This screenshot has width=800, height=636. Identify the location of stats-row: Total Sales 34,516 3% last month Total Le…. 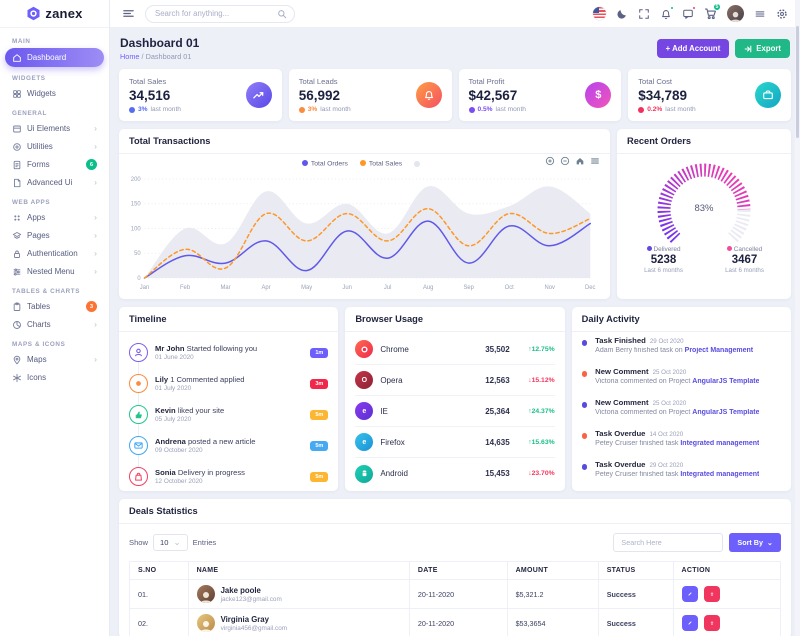
(455, 95).